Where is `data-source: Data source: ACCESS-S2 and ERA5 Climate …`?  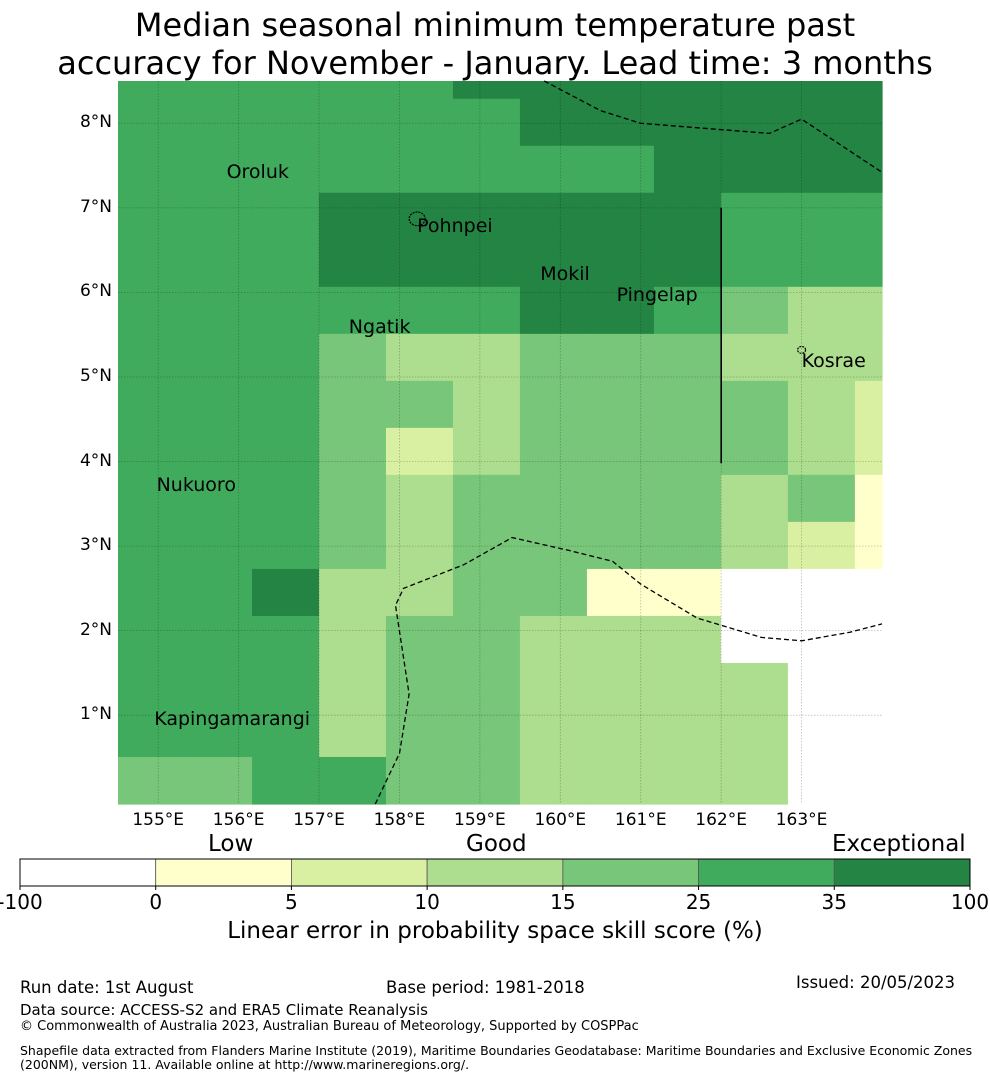 data-source: Data source: ACCESS-S2 and ERA5 Climate … is located at coordinates (224, 1010).